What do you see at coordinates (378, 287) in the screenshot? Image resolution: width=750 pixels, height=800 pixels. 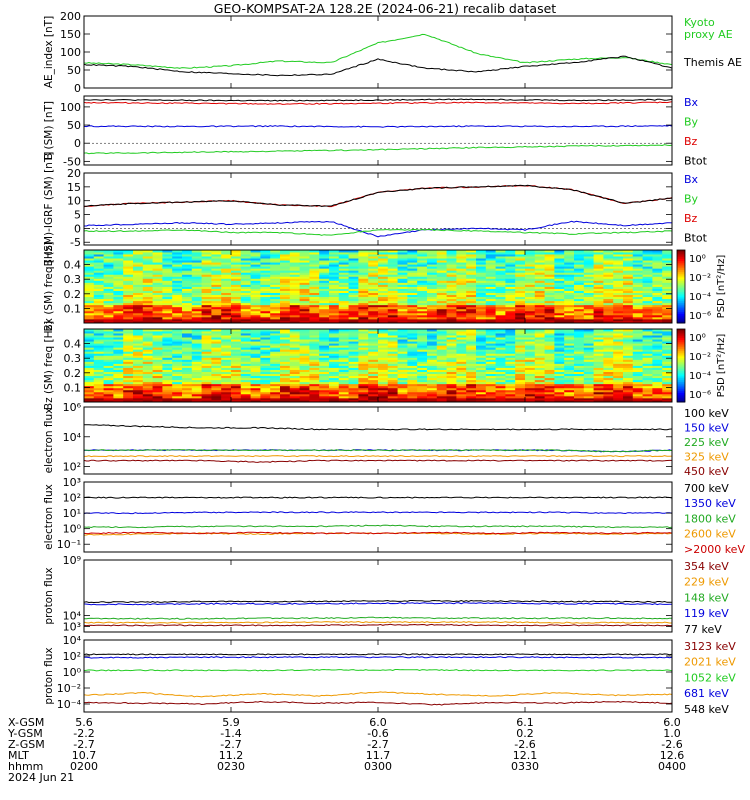 I see `spectrogram-cells` at bounding box center [378, 287].